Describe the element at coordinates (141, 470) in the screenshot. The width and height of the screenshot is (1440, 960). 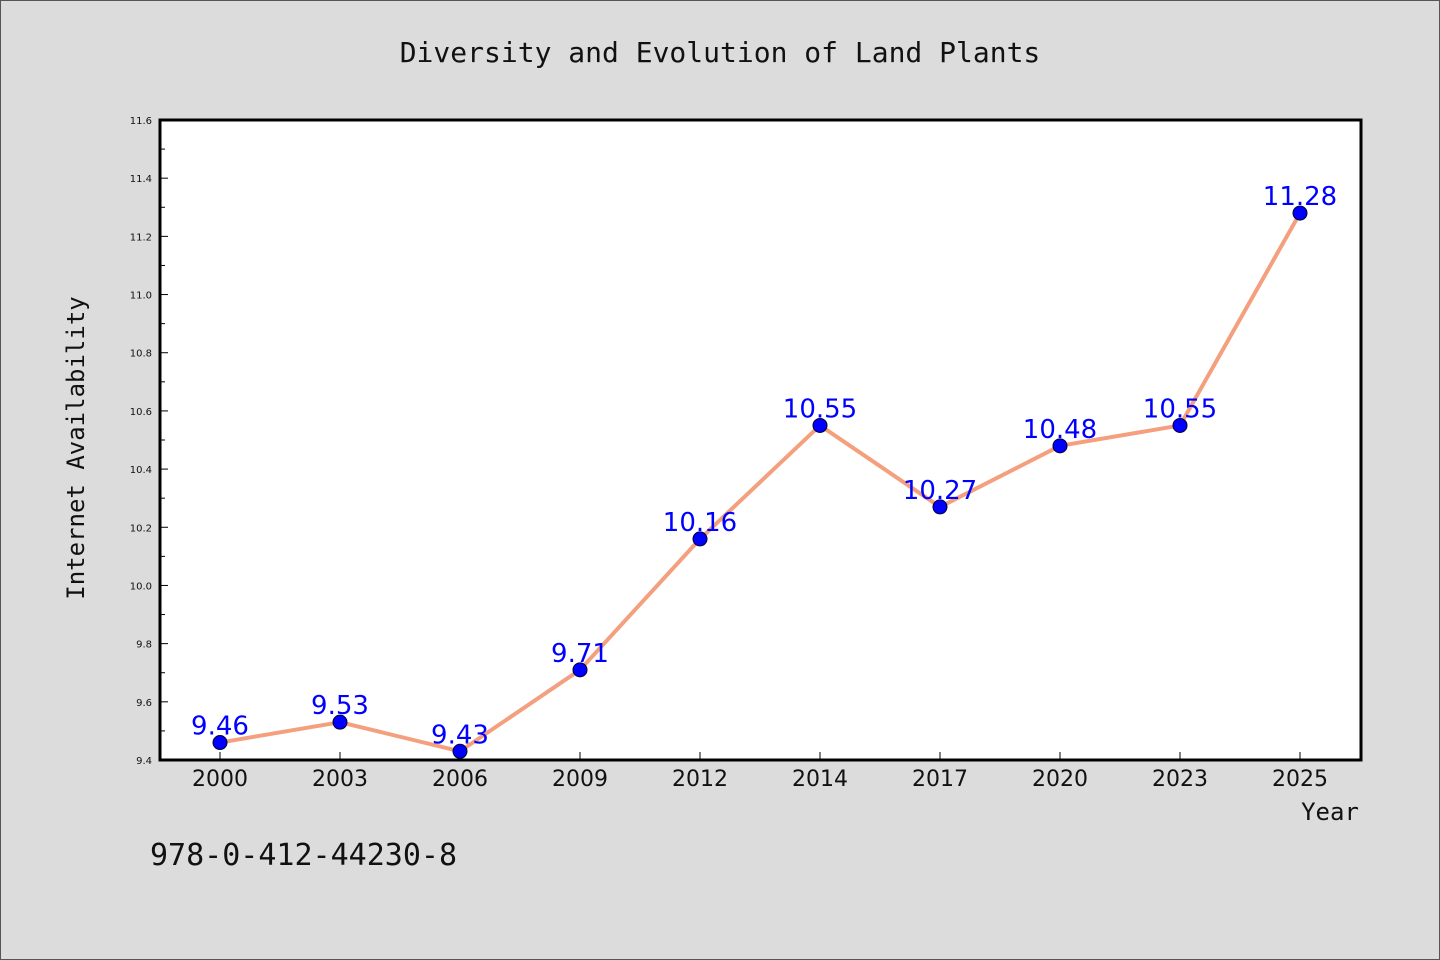
I see `y-tick-label: 10.4` at that location.